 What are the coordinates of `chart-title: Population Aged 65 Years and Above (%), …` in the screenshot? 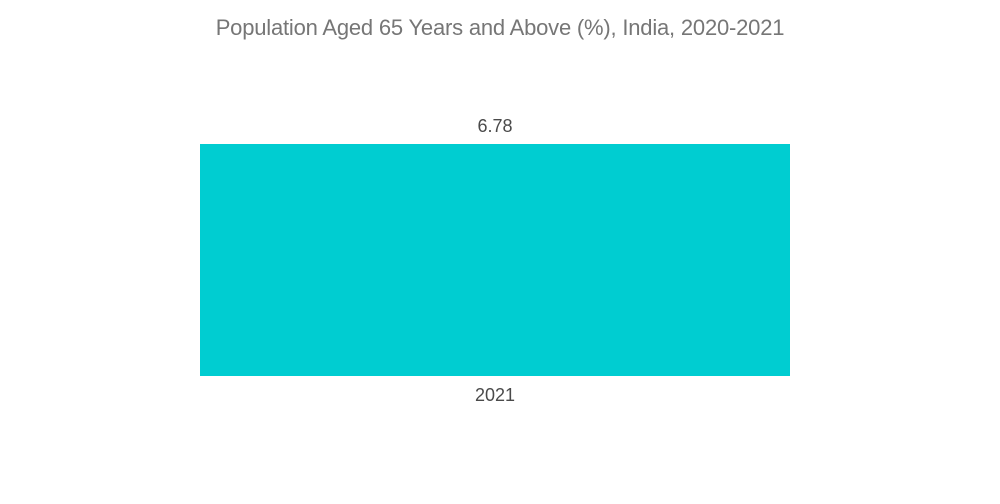 It's located at (500, 27).